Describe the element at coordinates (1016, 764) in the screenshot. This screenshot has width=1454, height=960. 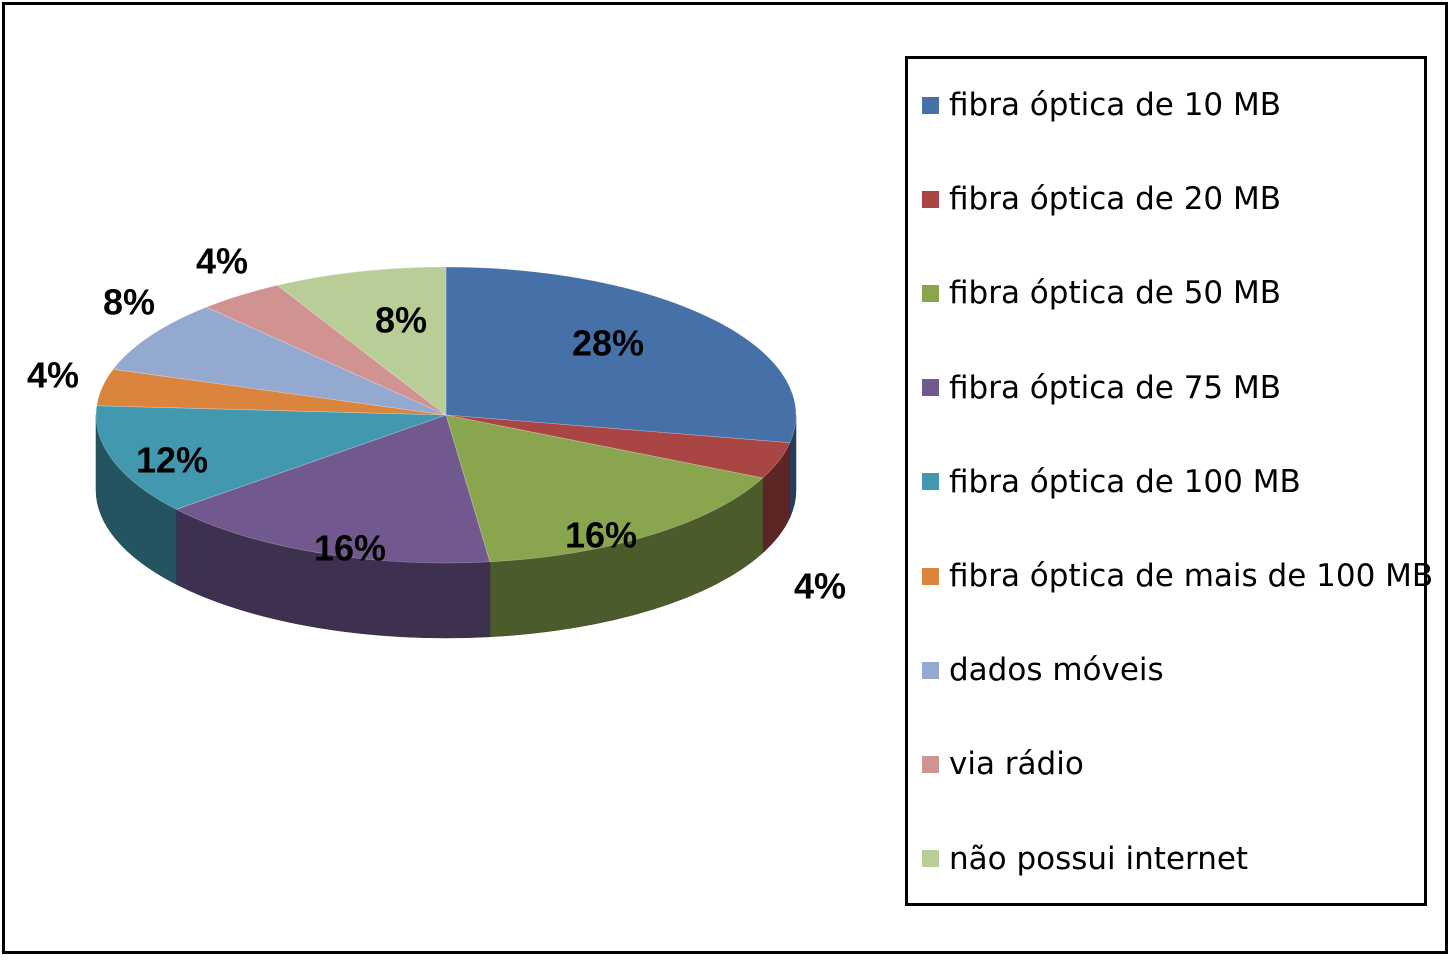
I see `legend-label-7: via rádio` at that location.